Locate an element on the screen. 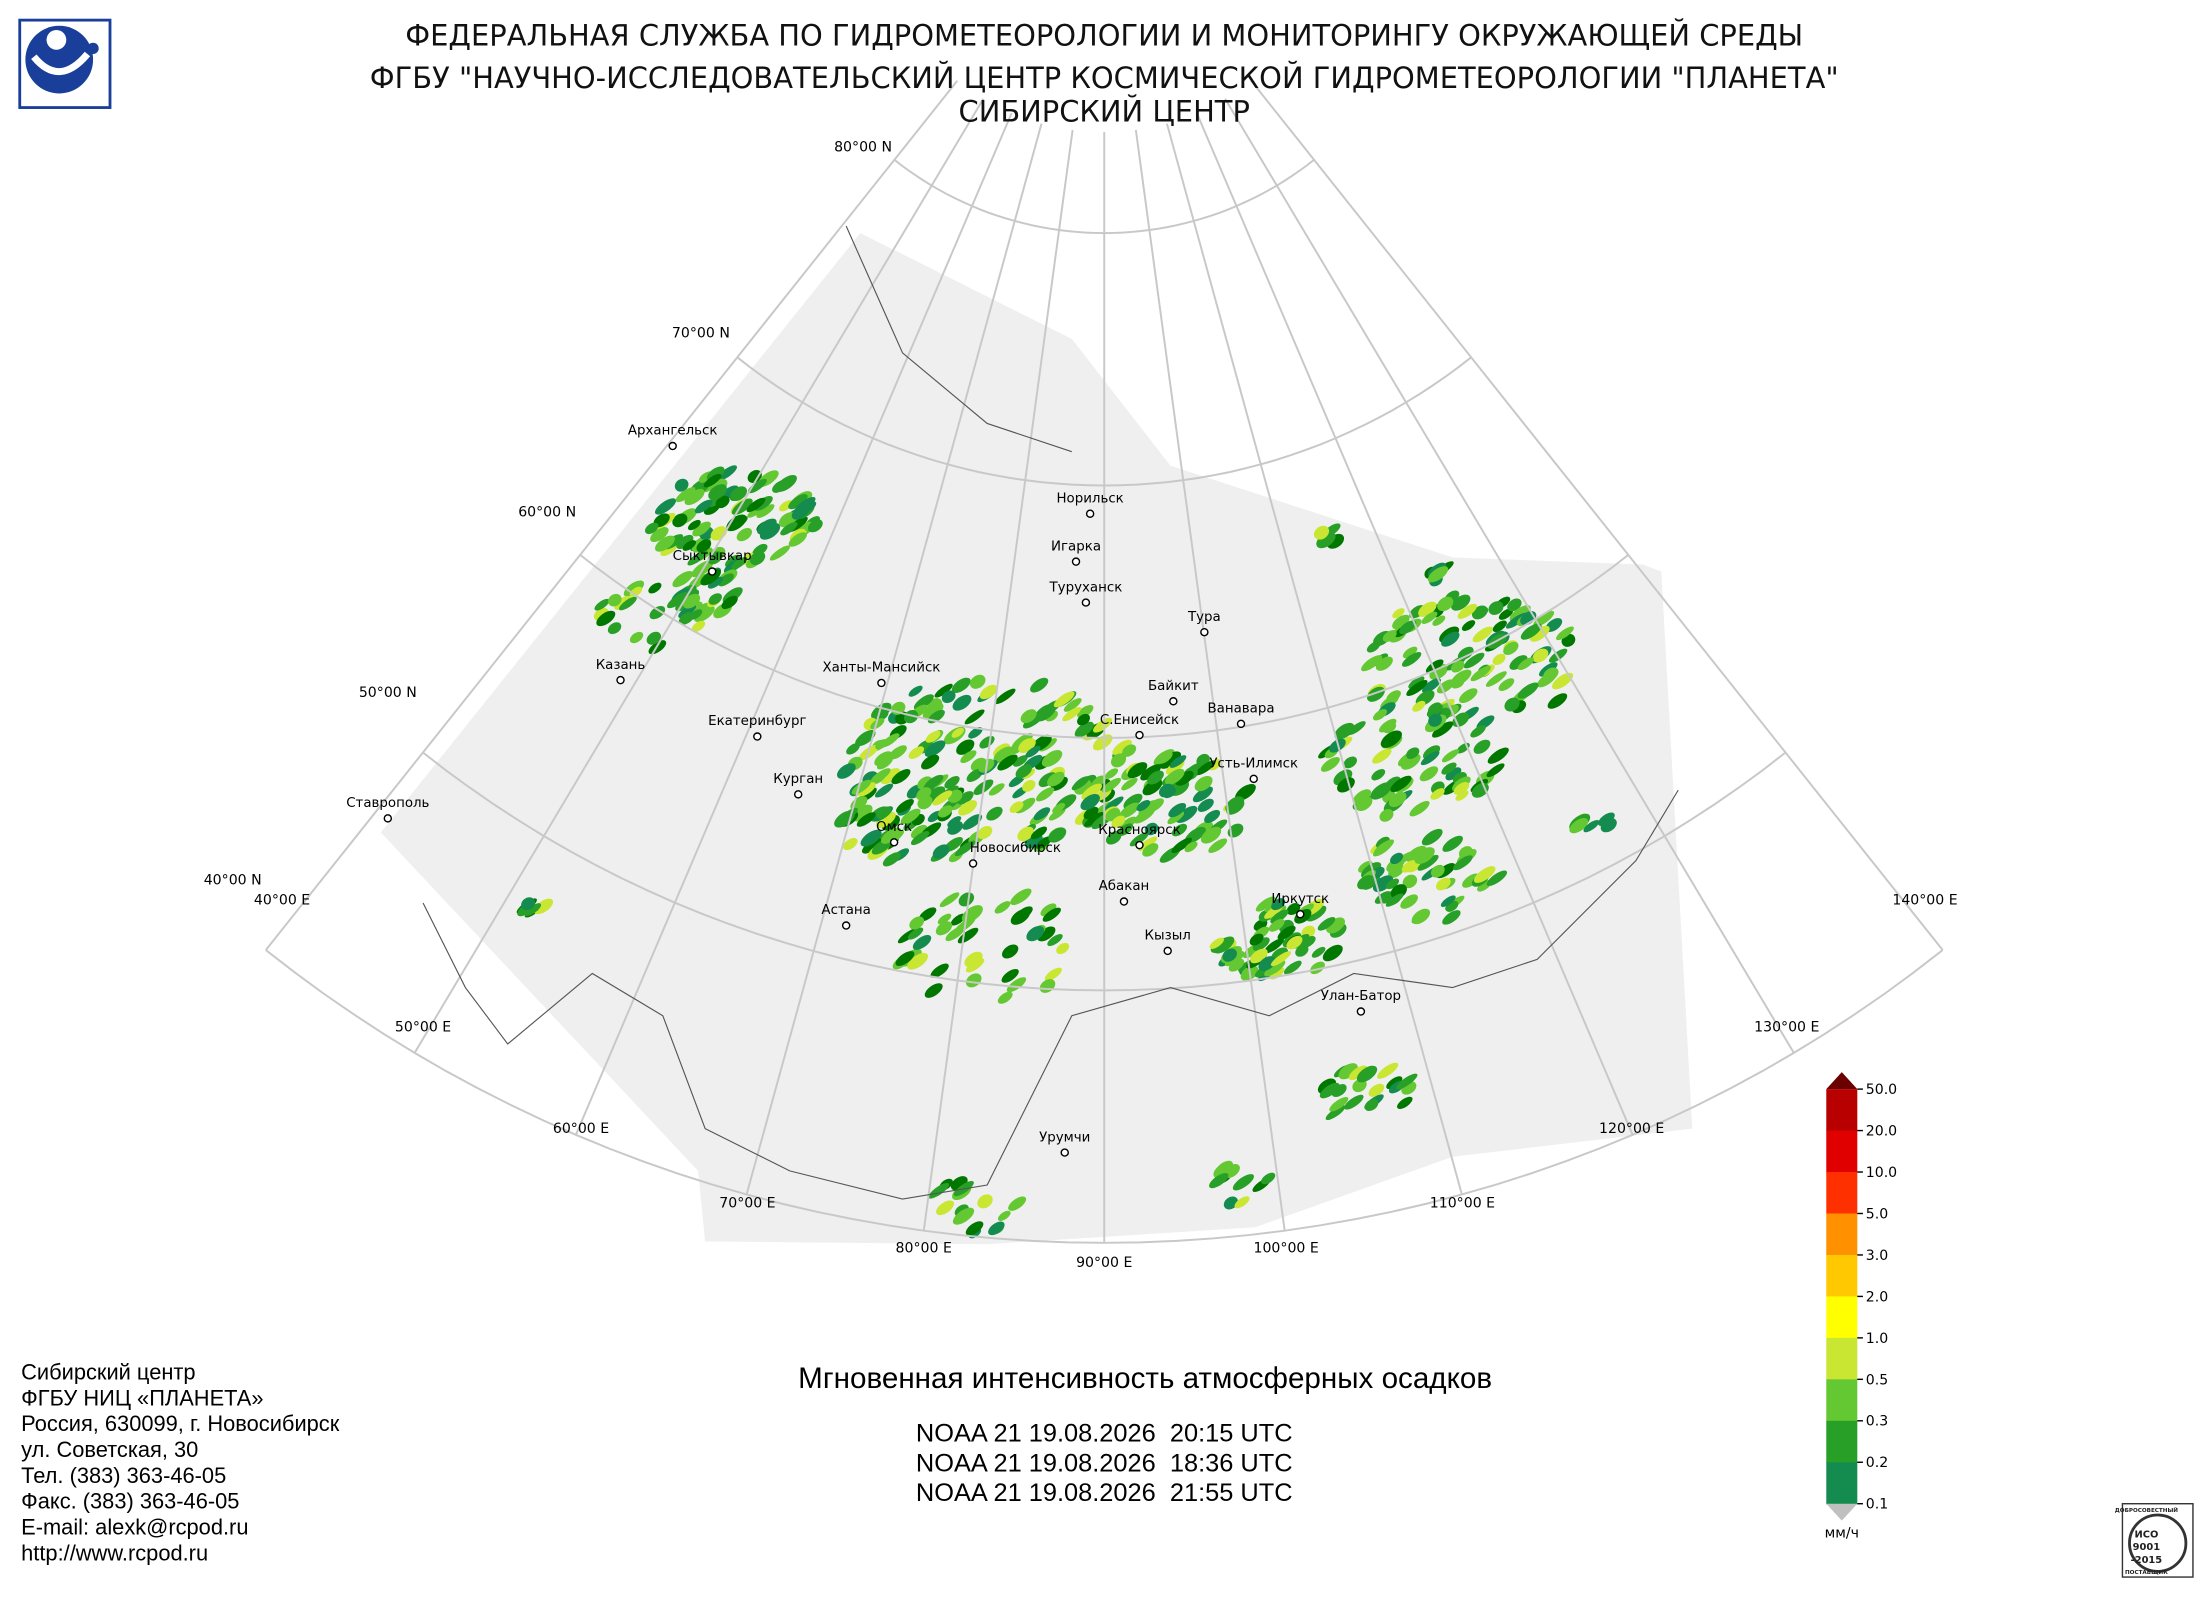 The width and height of the screenshot is (2200, 1600). iso-text: ДОБРОСОВЕСТНЫЙ is located at coordinates (2147, 1510).